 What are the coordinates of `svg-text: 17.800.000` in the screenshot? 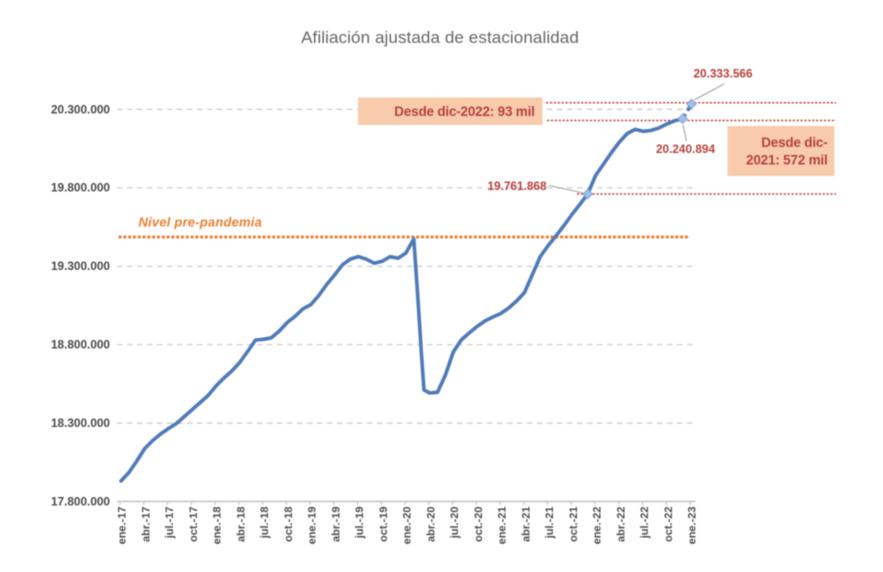 It's located at (80, 501).